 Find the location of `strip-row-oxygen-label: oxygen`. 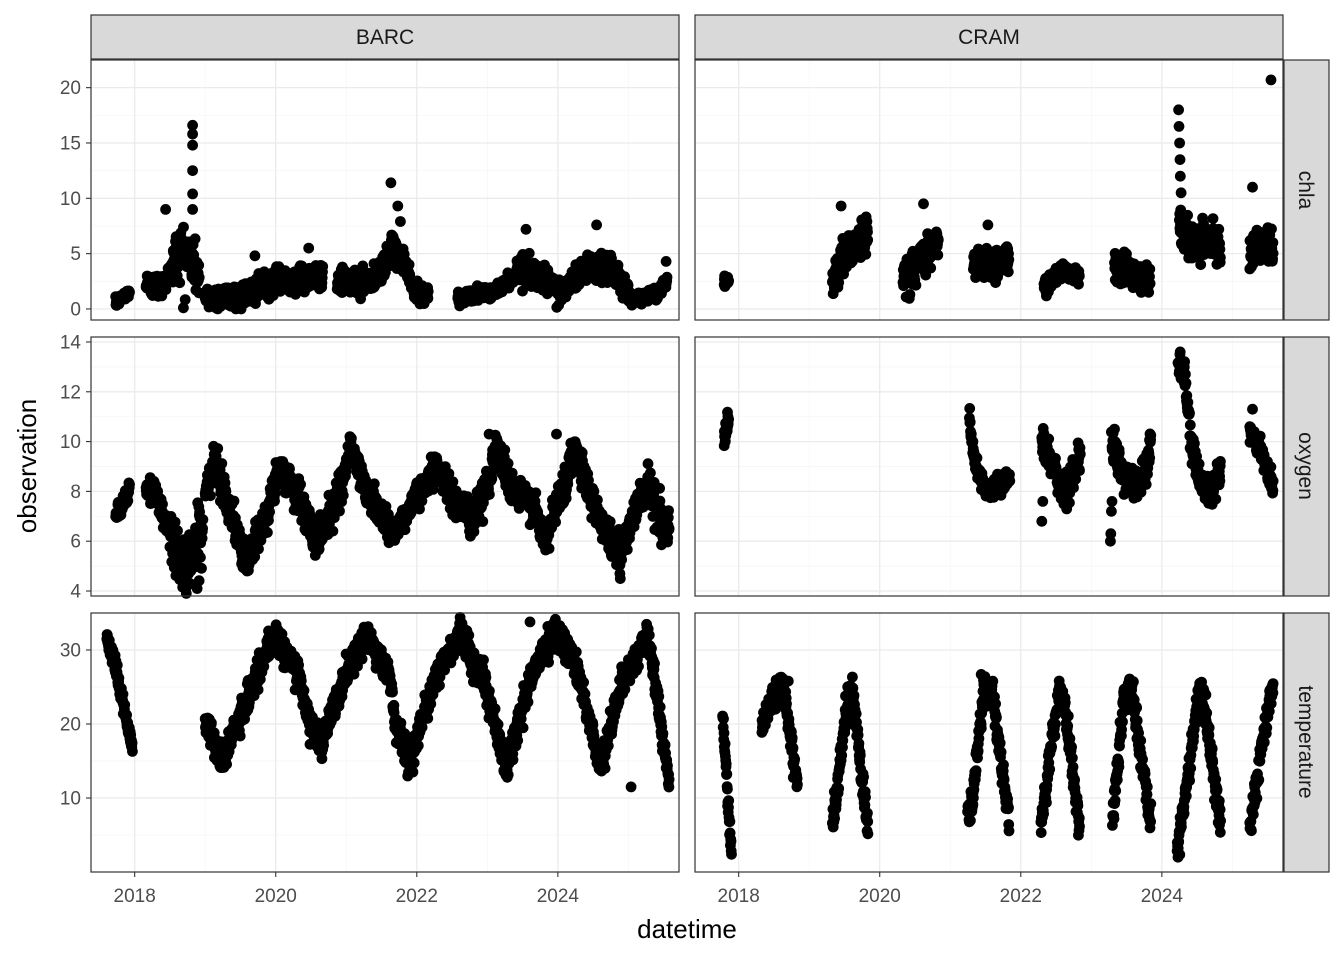

strip-row-oxygen-label: oxygen is located at coordinates (1305, 466).